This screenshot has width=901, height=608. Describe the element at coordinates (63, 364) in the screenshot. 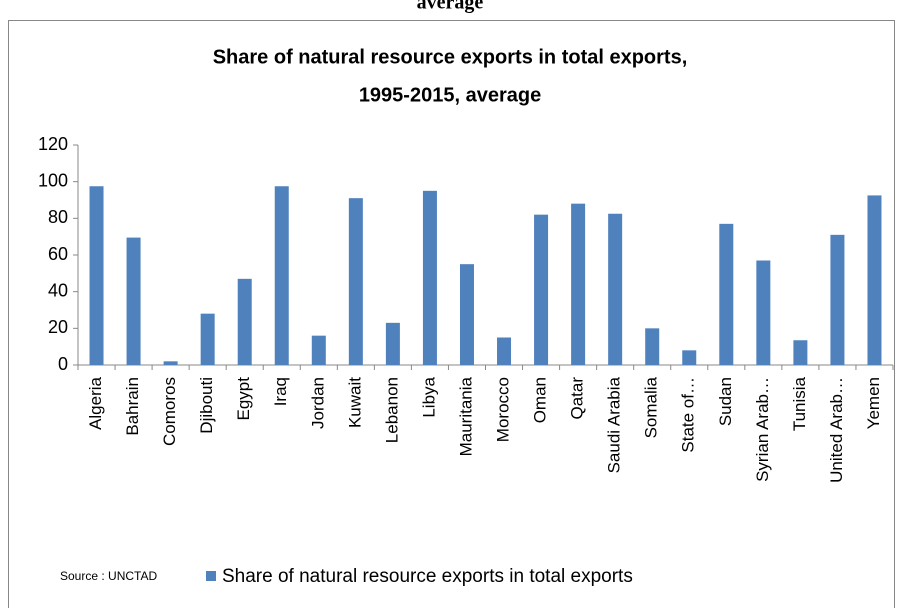

I see `y-tick-label: 0` at that location.